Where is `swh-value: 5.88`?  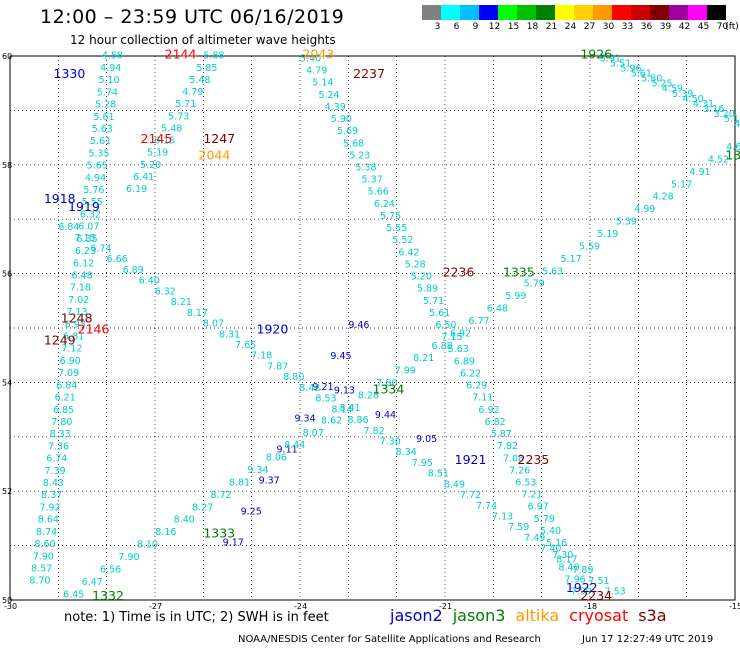 swh-value: 5.88 is located at coordinates (213, 56).